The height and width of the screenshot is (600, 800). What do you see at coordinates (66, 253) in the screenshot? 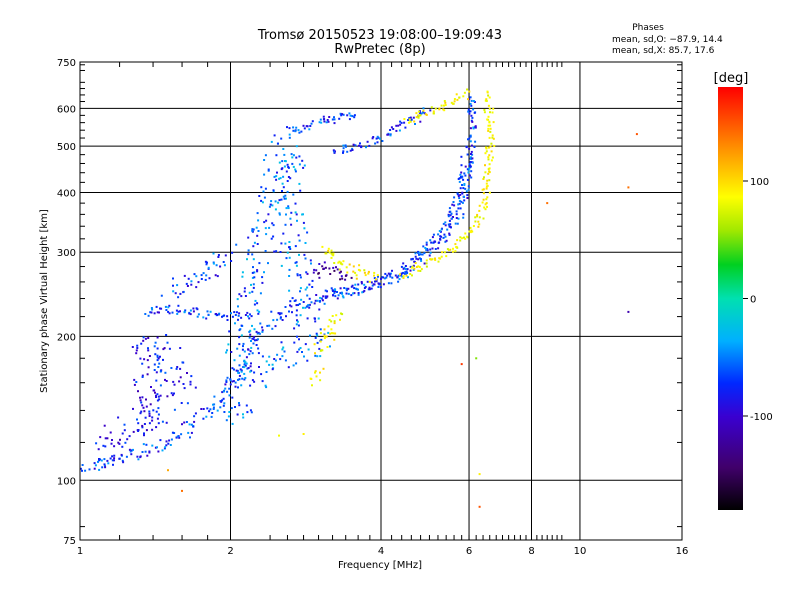
I see `y-tick-label: 300` at bounding box center [66, 253].